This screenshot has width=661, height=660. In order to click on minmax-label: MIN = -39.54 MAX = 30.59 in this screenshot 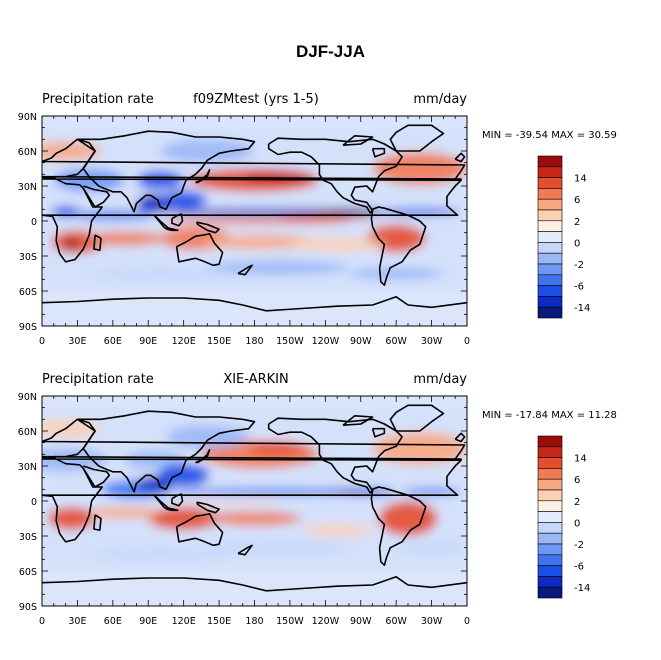, I will do `click(549, 135)`.